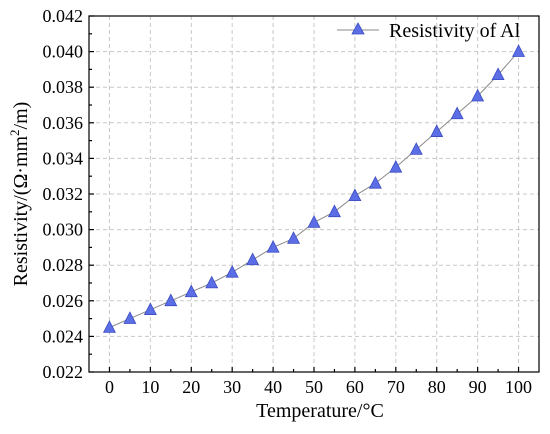  Describe the element at coordinates (150, 387) in the screenshot. I see `x-tick-label: 10` at that location.